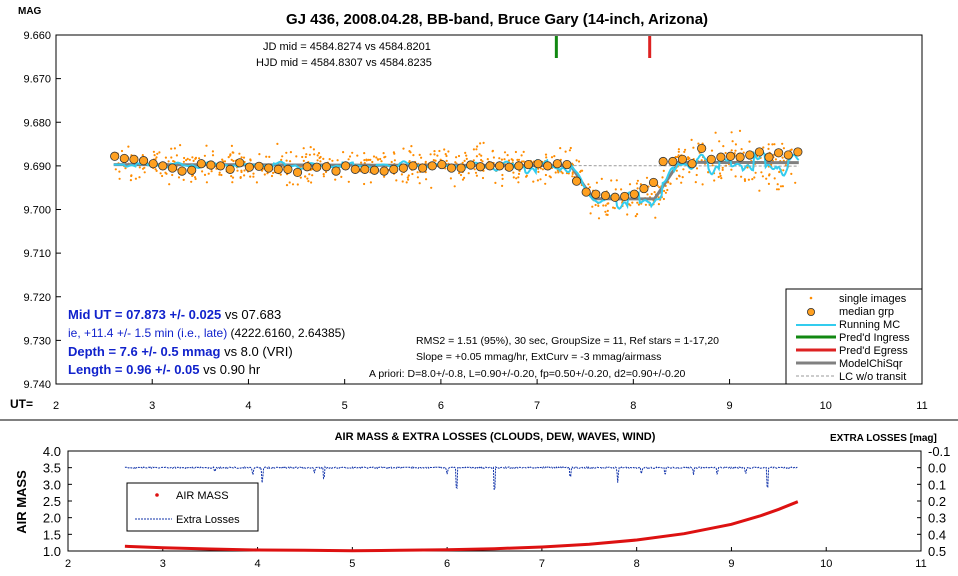  What do you see at coordinates (490, 395) in the screenshot?
I see `top-x-ticks: 2 3 4 5 6 7 8 9 10 11` at bounding box center [490, 395].